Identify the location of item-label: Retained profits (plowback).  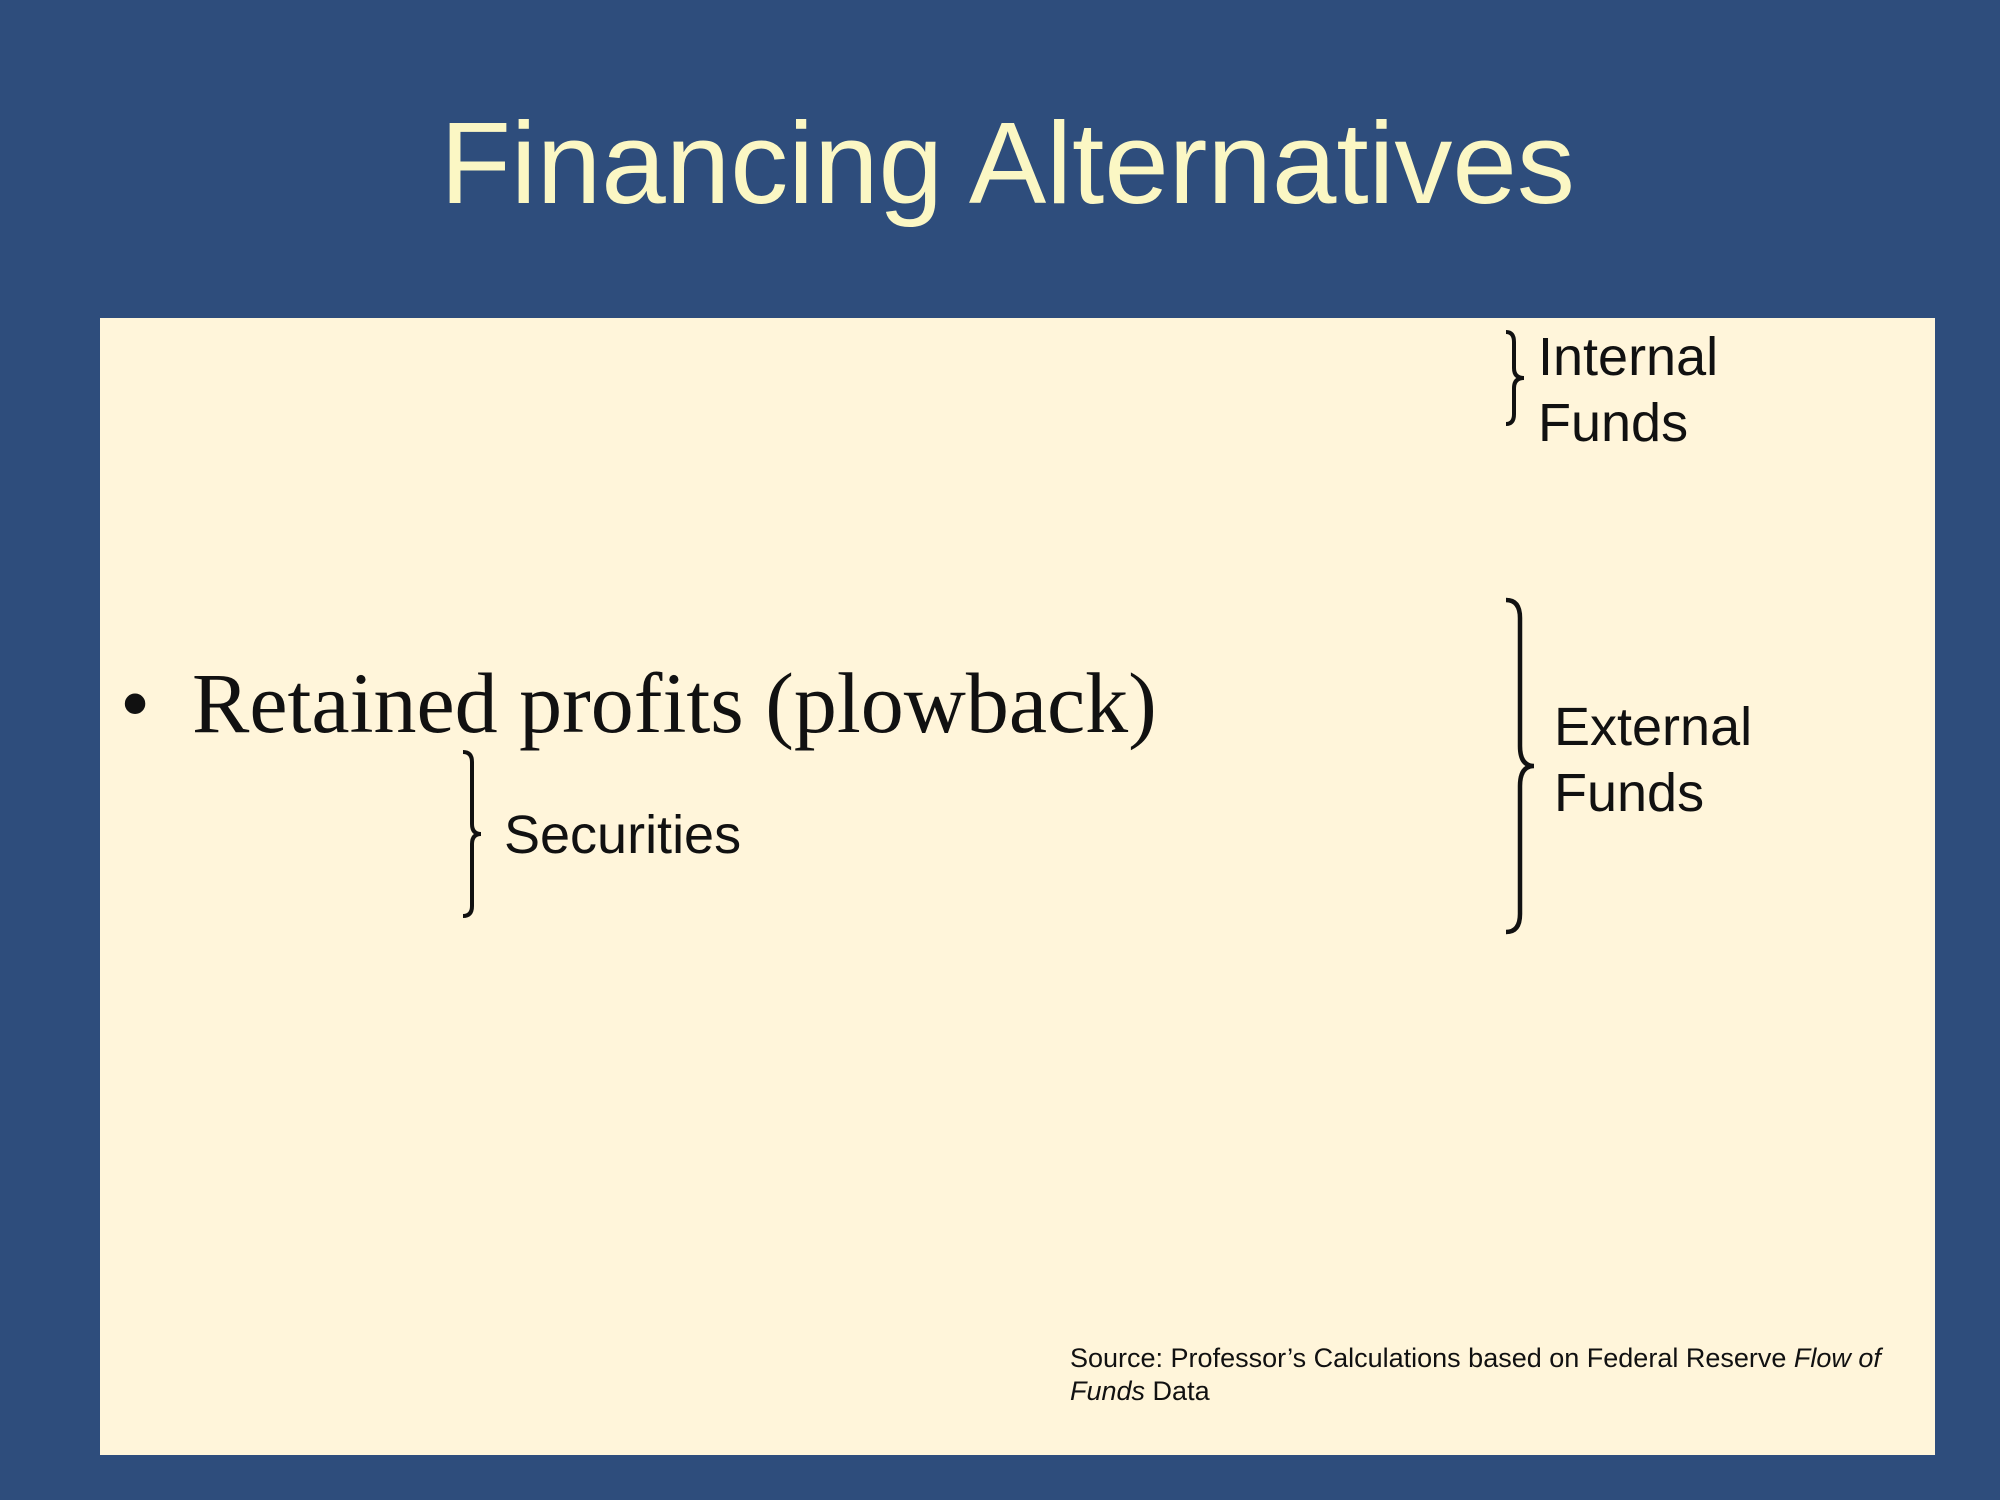
(674, 703).